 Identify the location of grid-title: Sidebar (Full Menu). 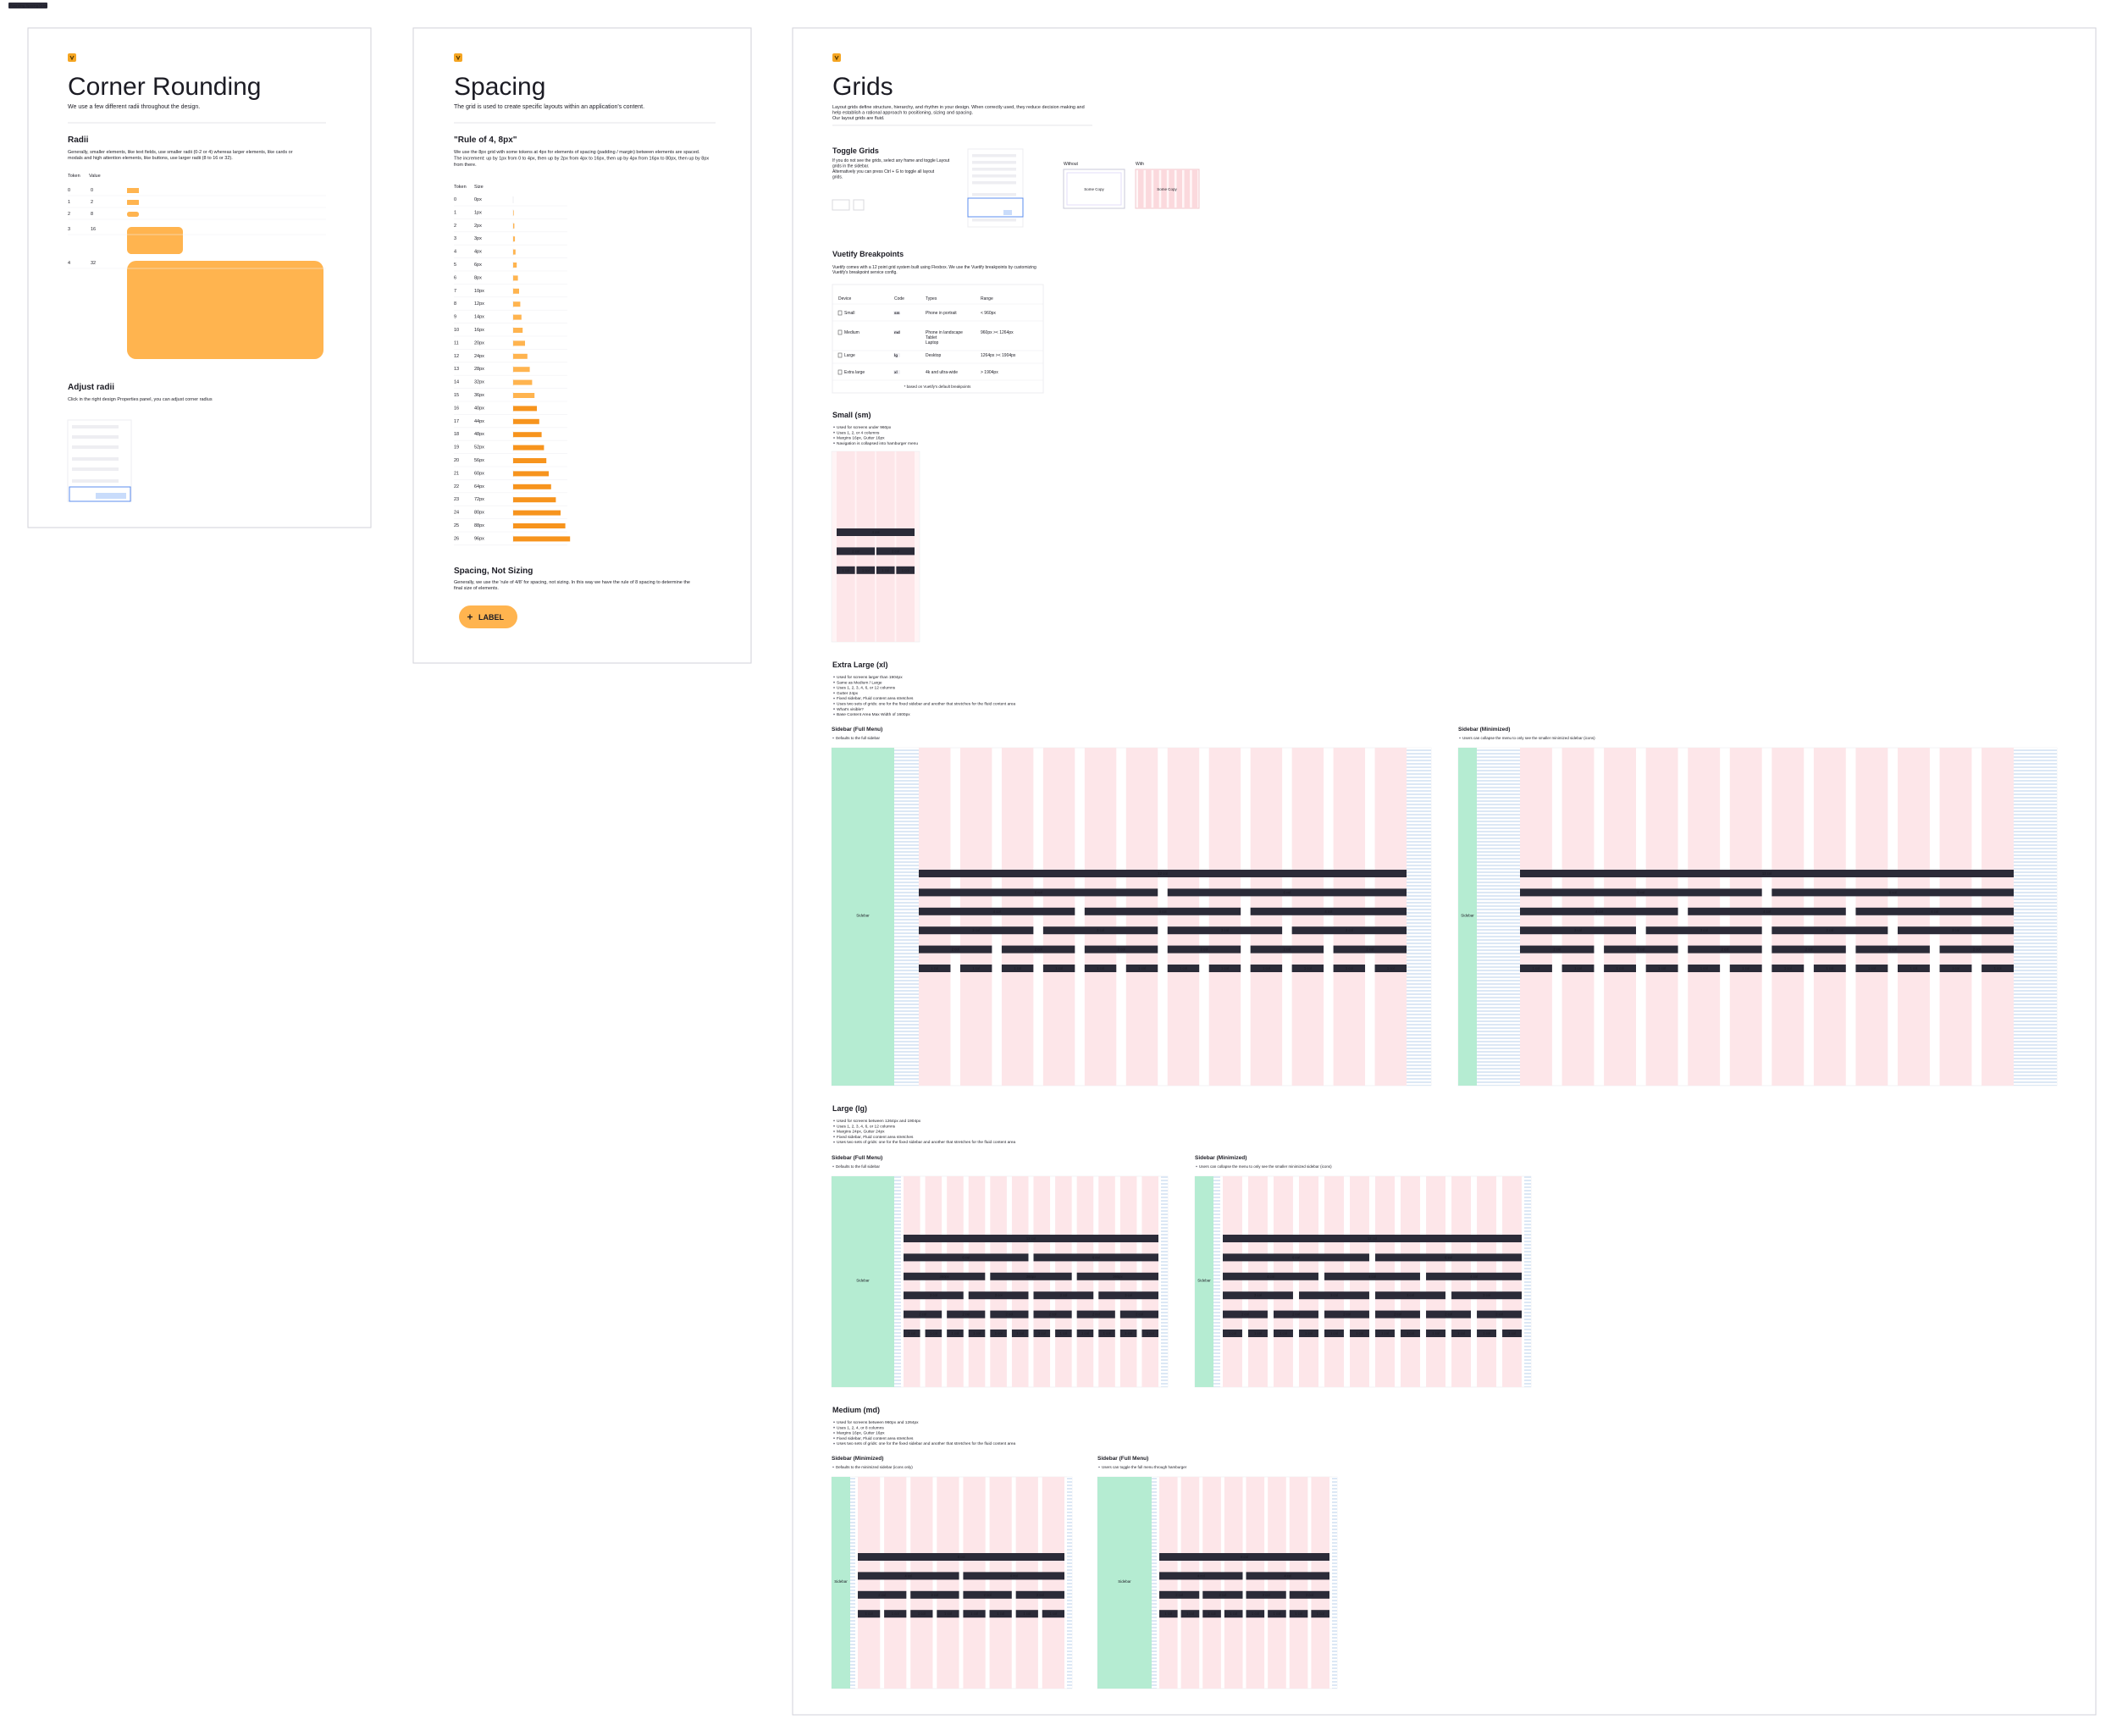
(857, 730).